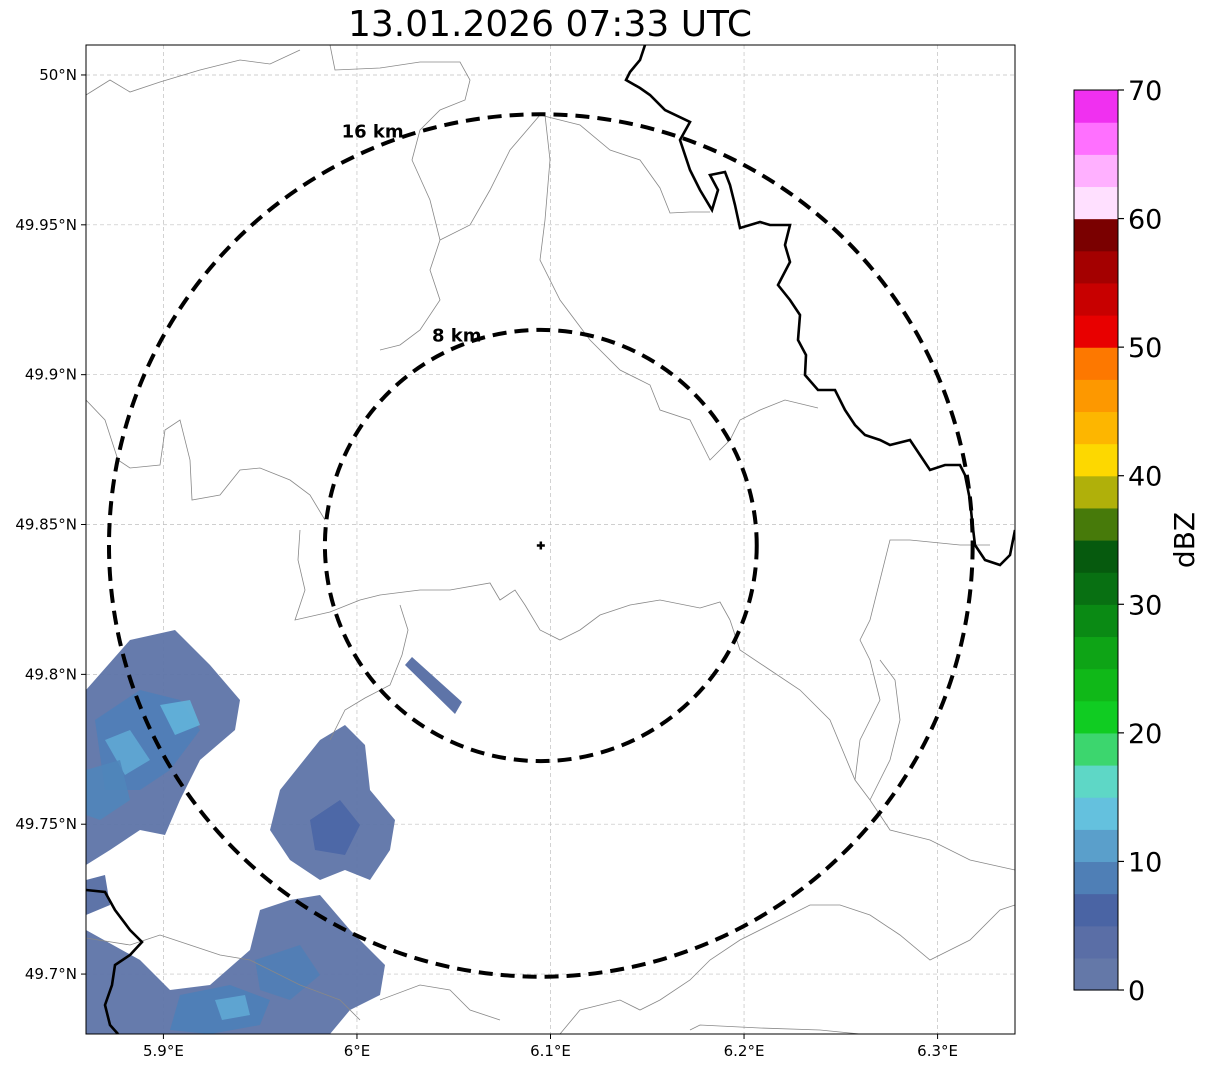 The height and width of the screenshot is (1069, 1207). Describe the element at coordinates (1145, 91) in the screenshot. I see `colorbar-tick-label: 70` at that location.